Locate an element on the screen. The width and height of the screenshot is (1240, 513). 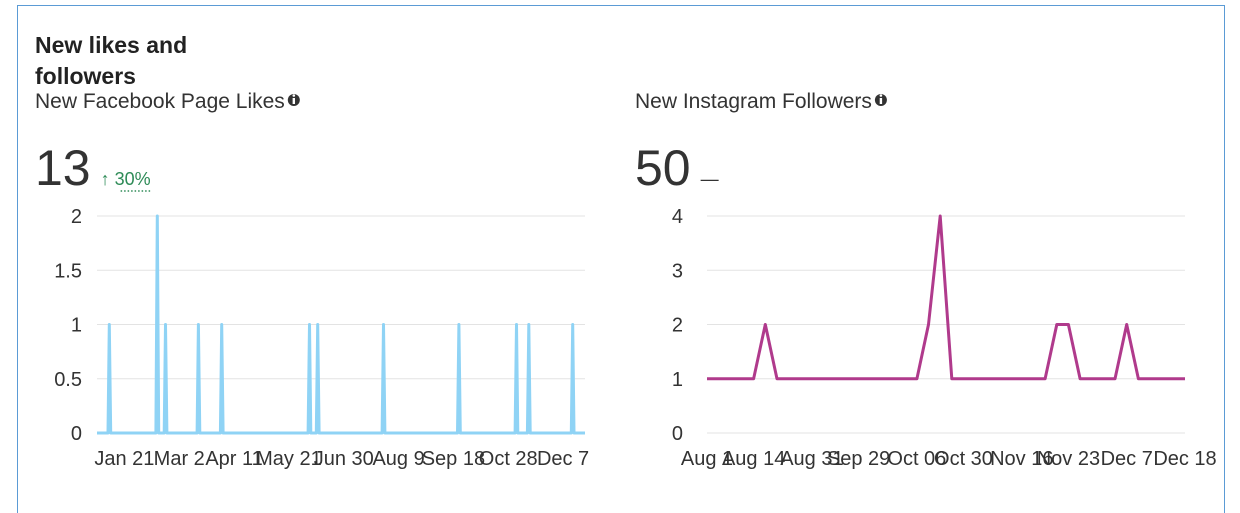
x-tick-label: Nov 16 is located at coordinates (1021, 459).